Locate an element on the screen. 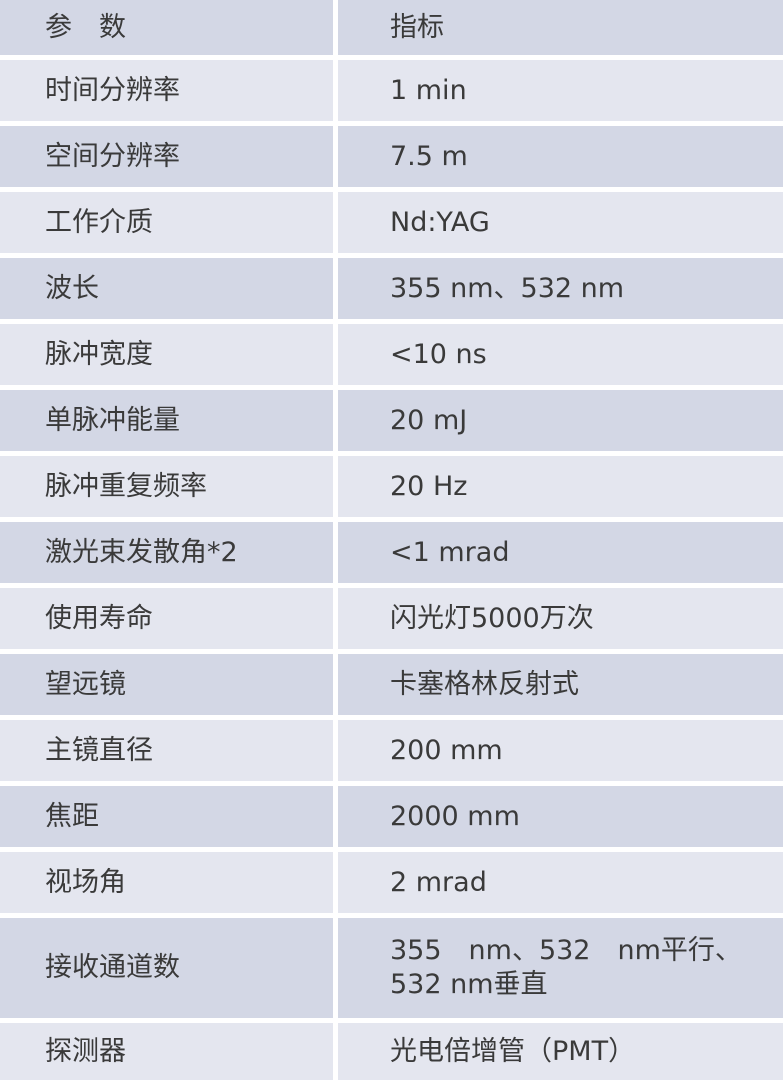 The image size is (783, 1080). param-cell: 脉冲宽度 is located at coordinates (166, 354).